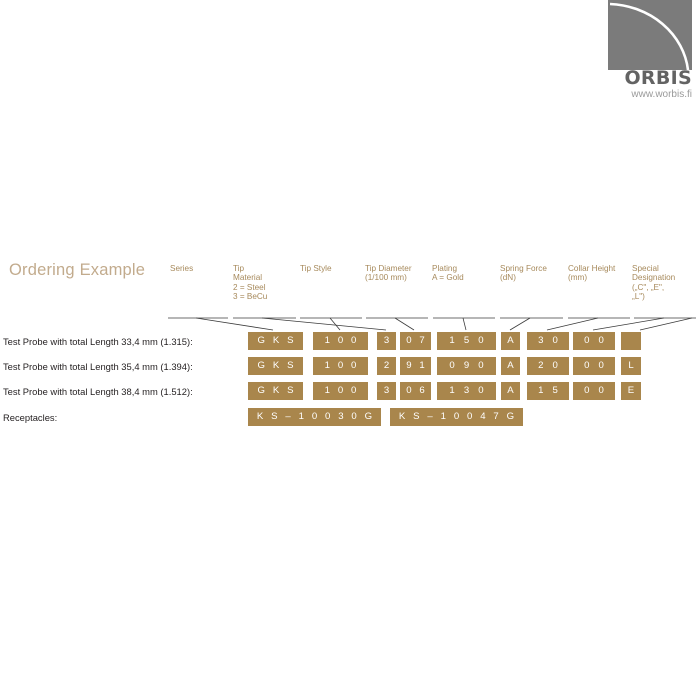  Describe the element at coordinates (182, 268) in the screenshot. I see `column-header-series: Series` at that location.